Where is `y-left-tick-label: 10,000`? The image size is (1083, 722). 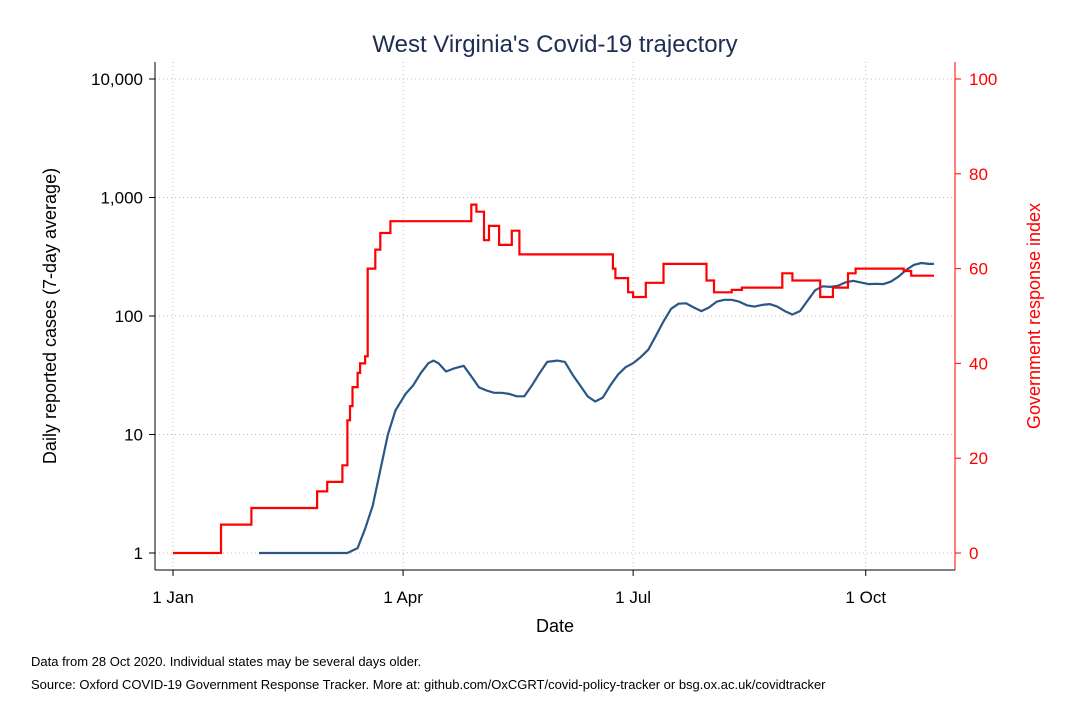
y-left-tick-label: 10,000 is located at coordinates (117, 79).